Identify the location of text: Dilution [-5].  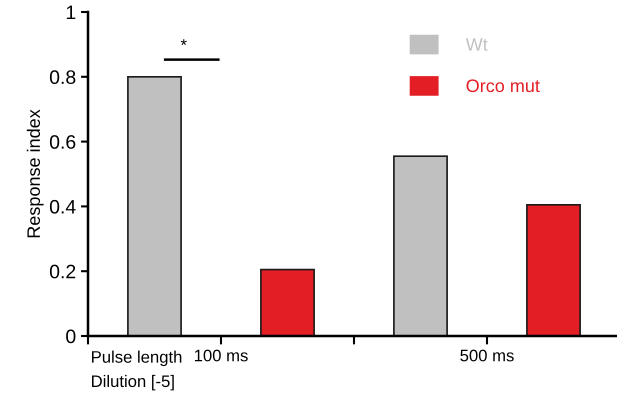
(133, 382).